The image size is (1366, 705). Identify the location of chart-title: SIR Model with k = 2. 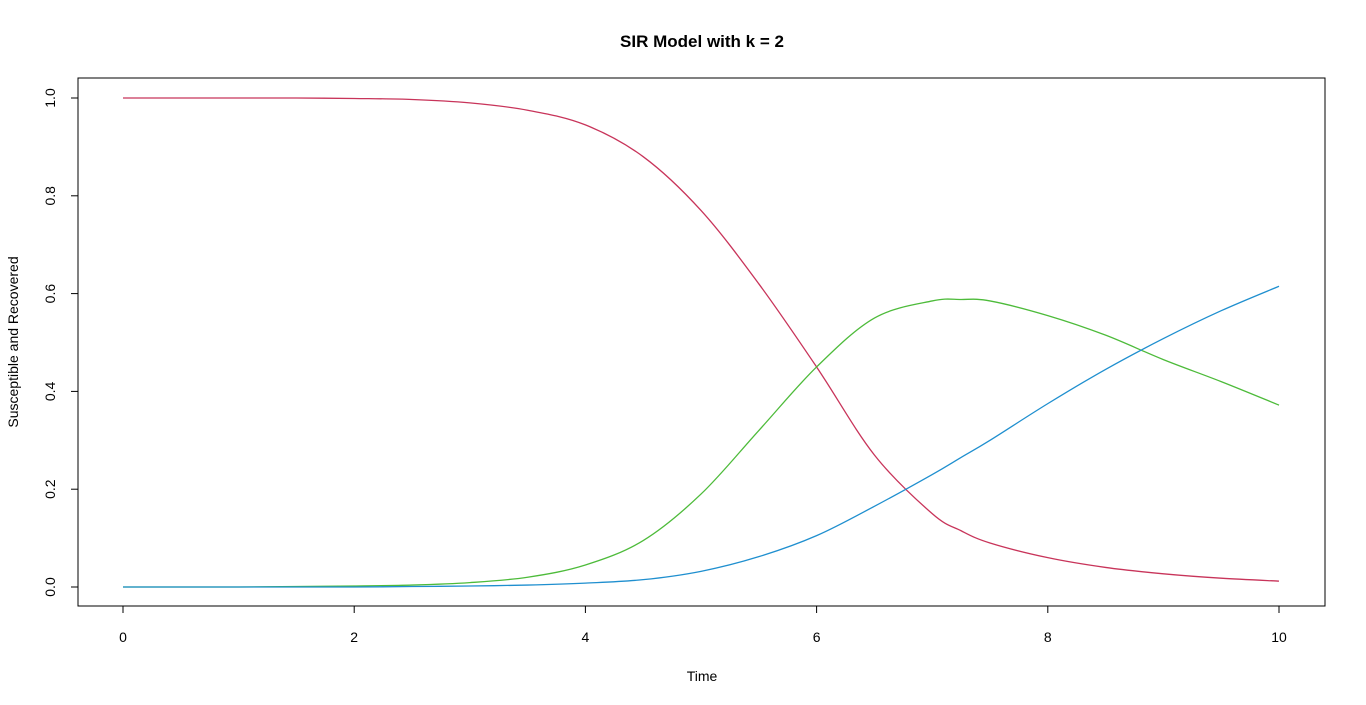
(702, 41).